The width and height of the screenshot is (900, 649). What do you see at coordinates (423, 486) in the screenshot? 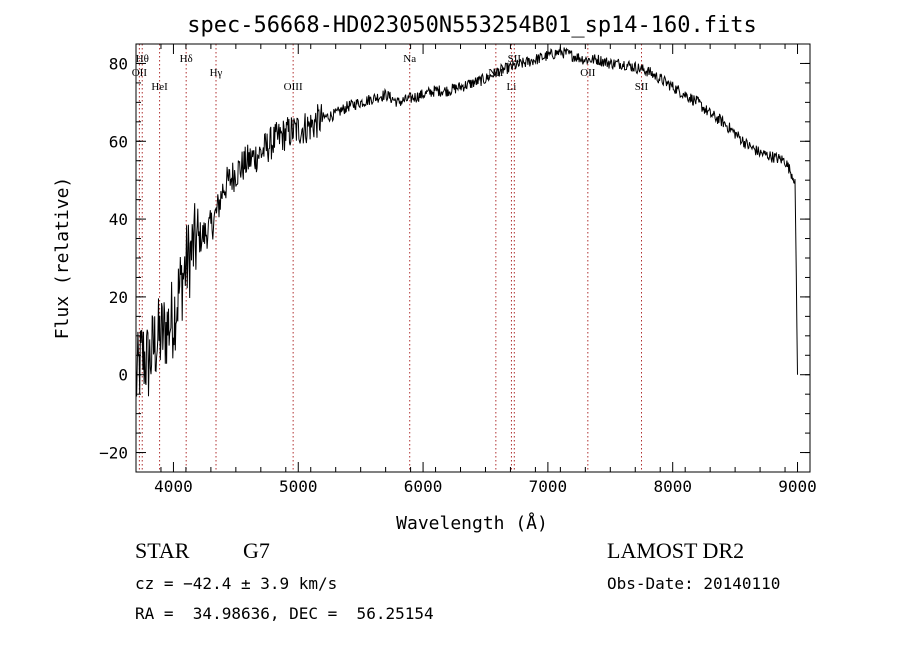
I see `x-tick-label: 6000` at bounding box center [423, 486].